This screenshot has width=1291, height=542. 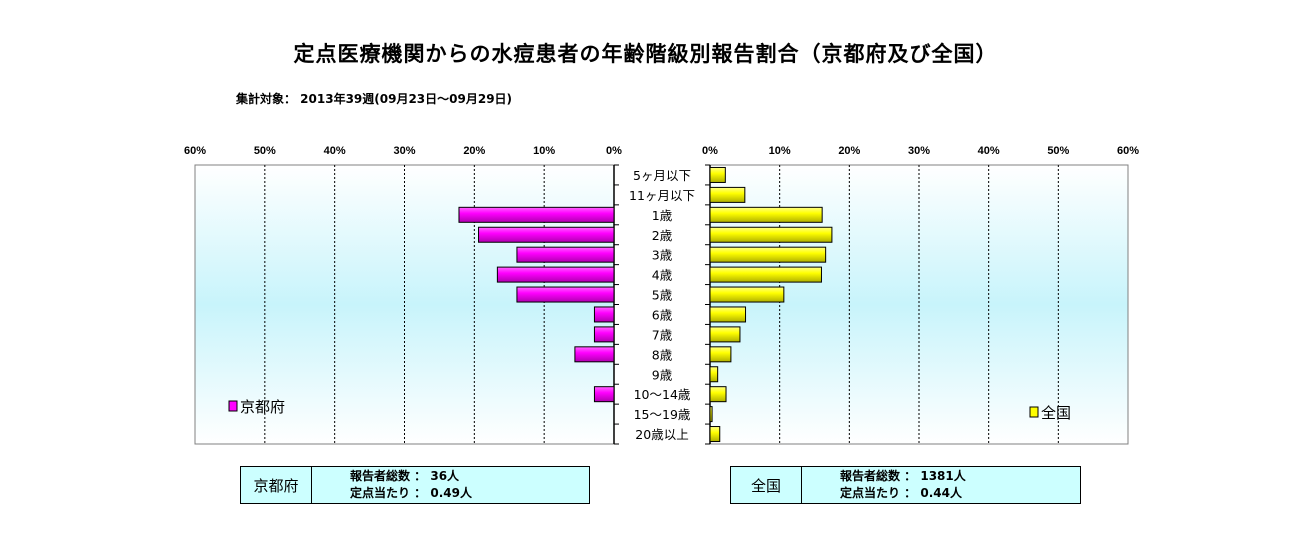 What do you see at coordinates (766, 485) in the screenshot?
I see `national-infobox-name: 全国` at bounding box center [766, 485].